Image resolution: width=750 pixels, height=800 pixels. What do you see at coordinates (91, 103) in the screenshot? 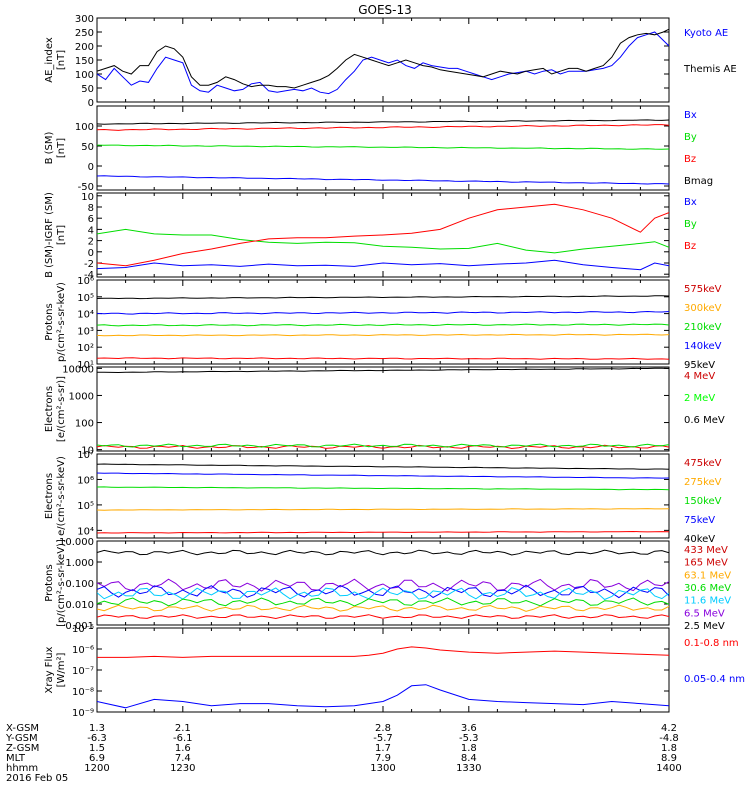
I see `y-tick-label: 0` at bounding box center [91, 103].